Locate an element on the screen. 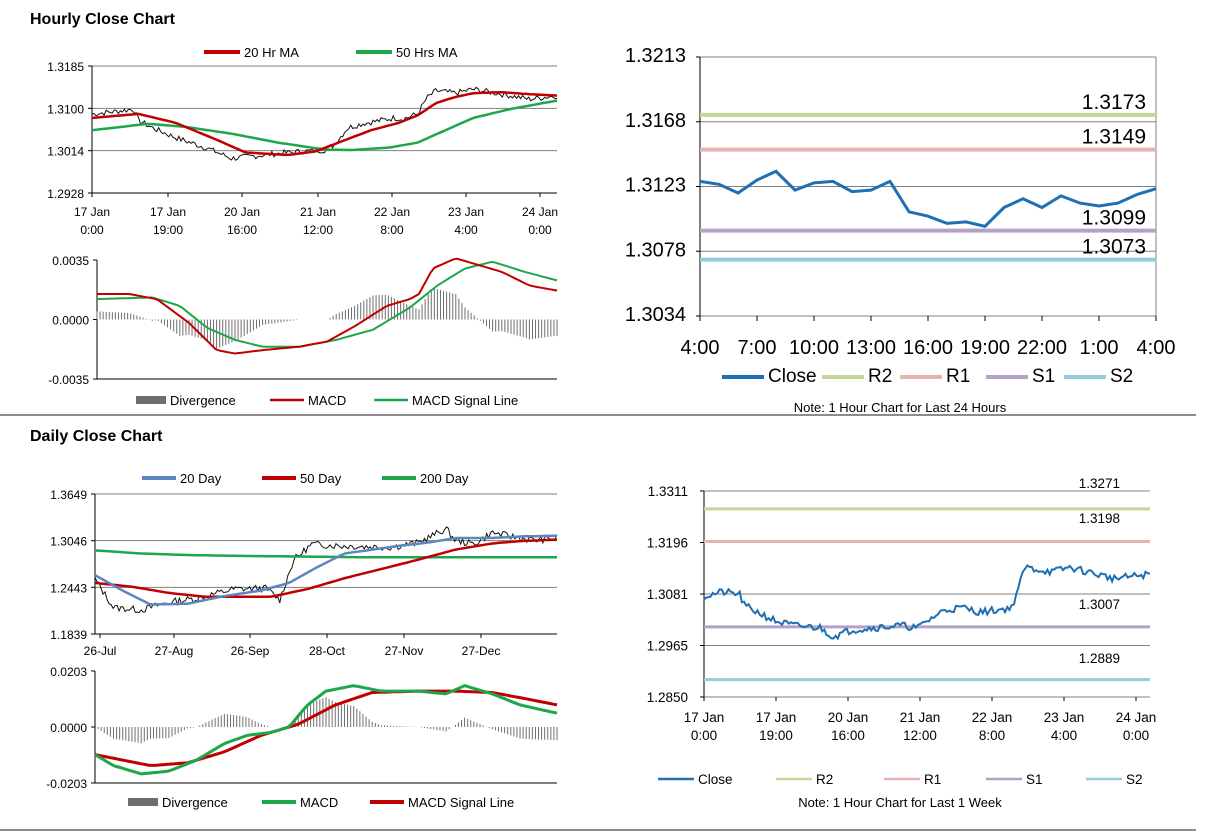  hourly-close-xtick-label: 22:00 is located at coordinates (1042, 348).